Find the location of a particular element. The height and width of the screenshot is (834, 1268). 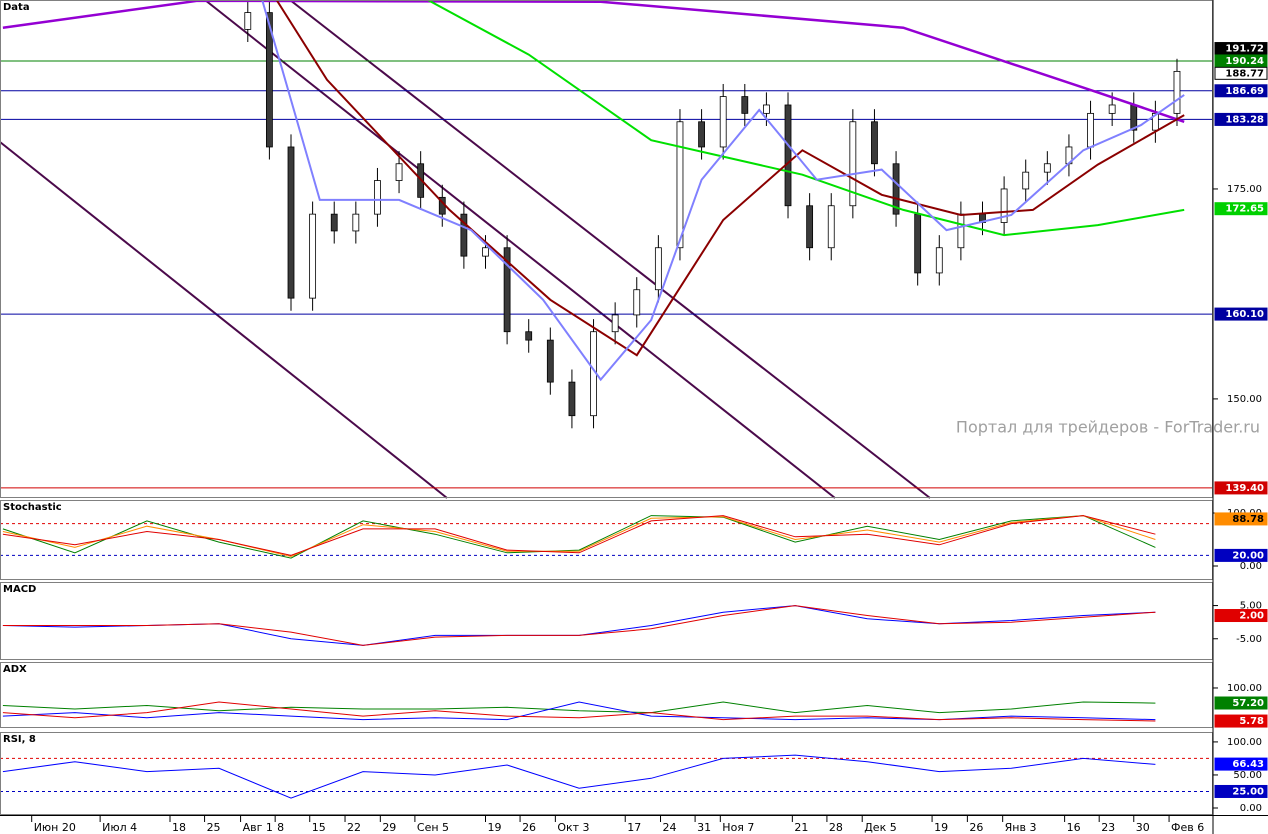

price-label: 160.10 is located at coordinates (1244, 314).